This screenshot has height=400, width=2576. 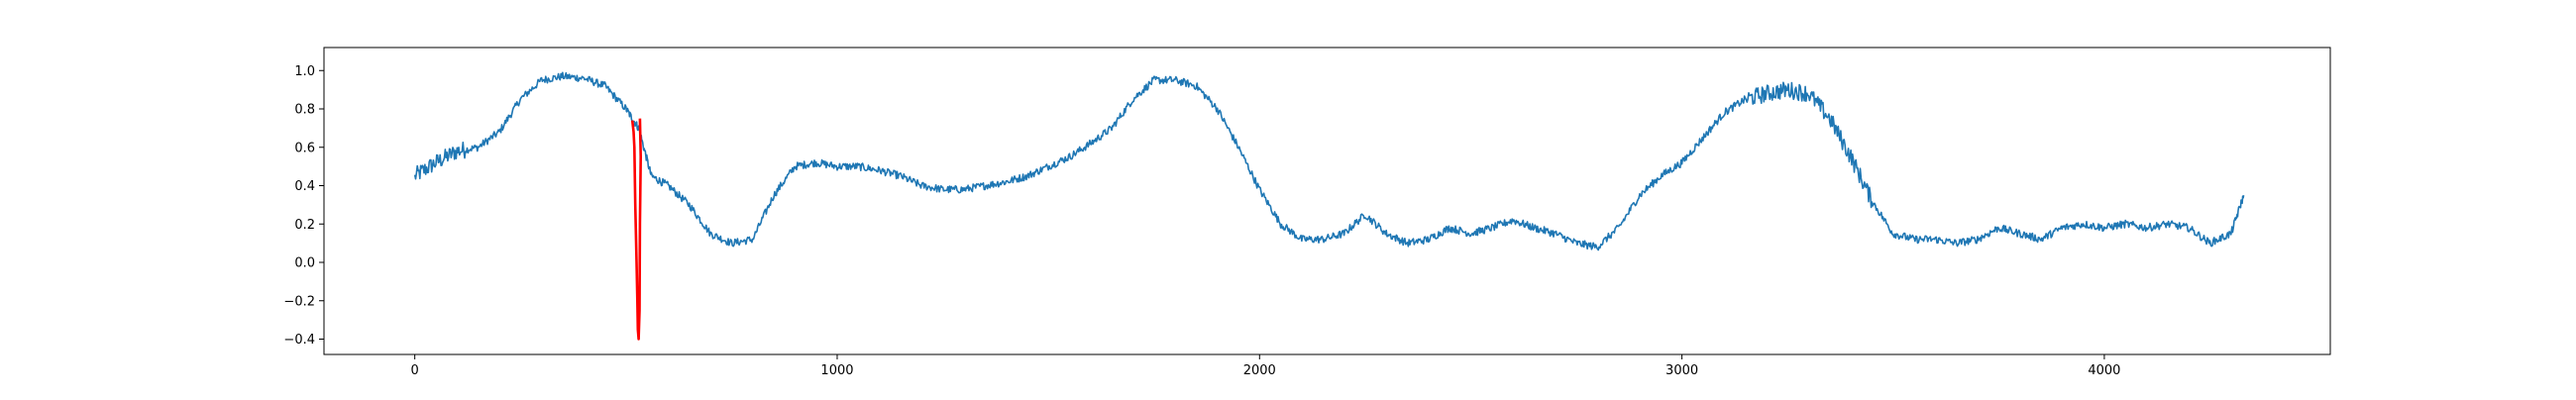 What do you see at coordinates (304, 71) in the screenshot?
I see `y-tick-label: 1.0` at bounding box center [304, 71].